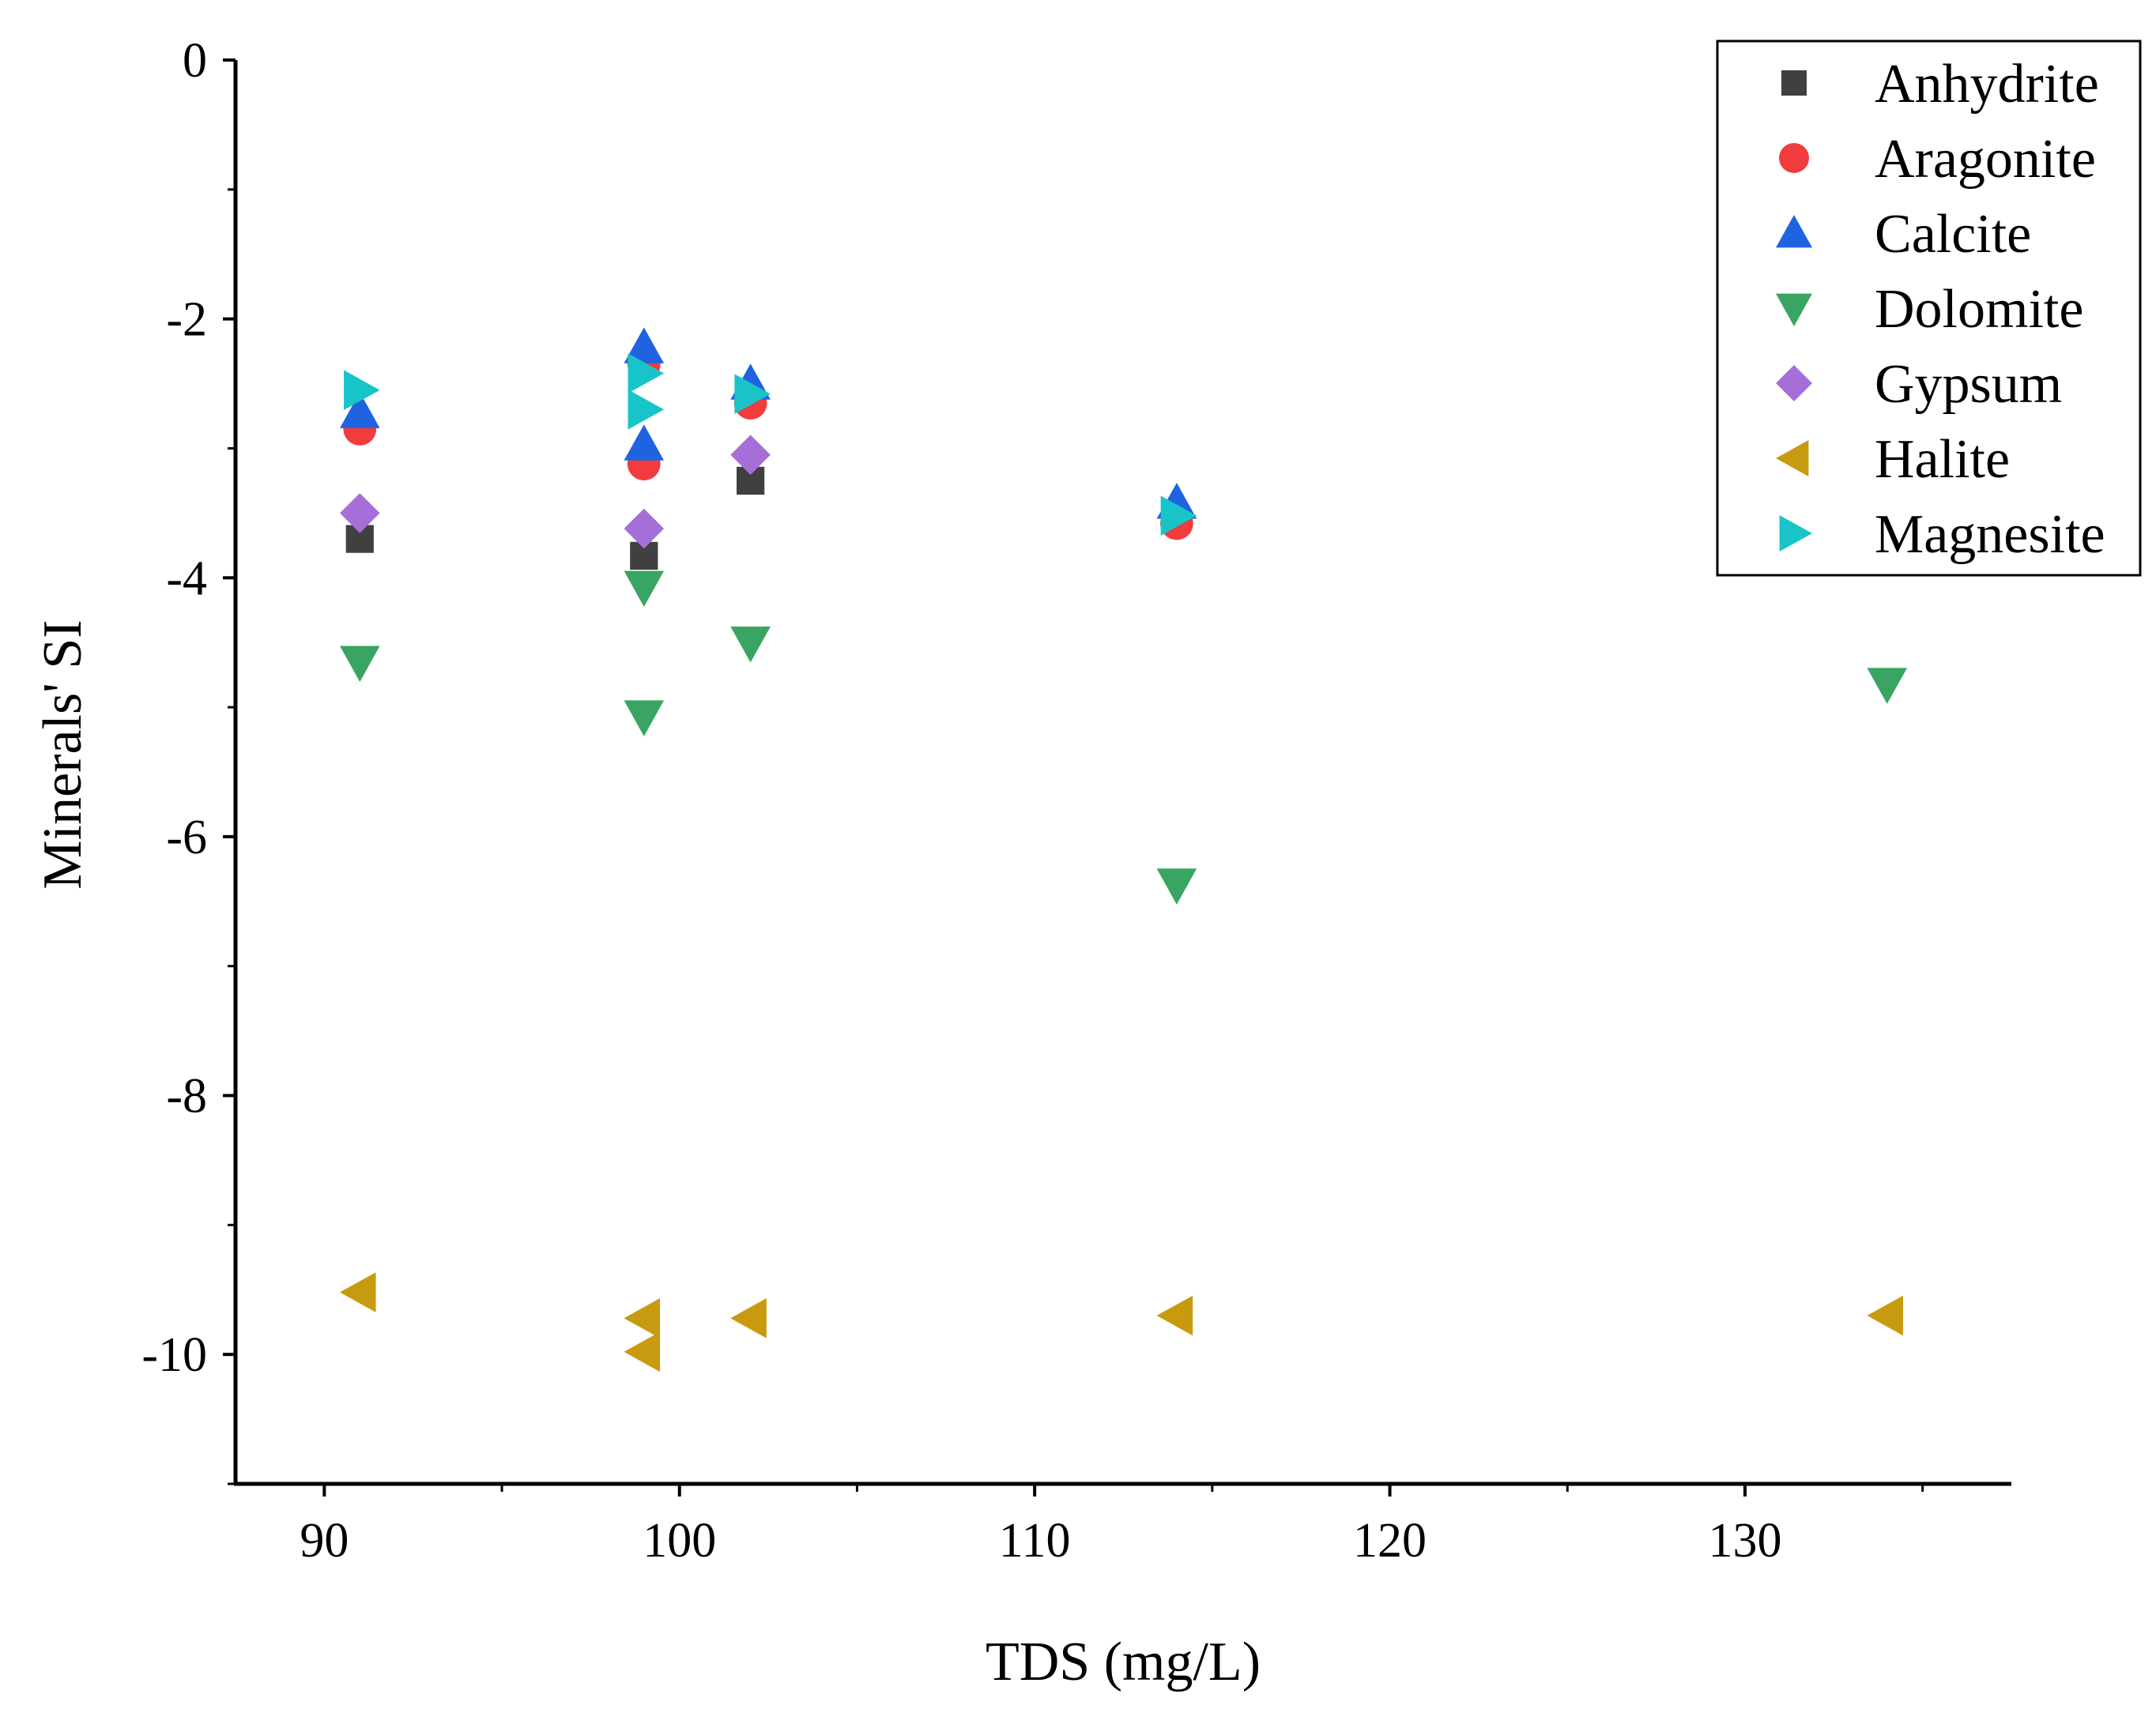  I want to click on y-axis-label: Minerals' SI, so click(63, 754).